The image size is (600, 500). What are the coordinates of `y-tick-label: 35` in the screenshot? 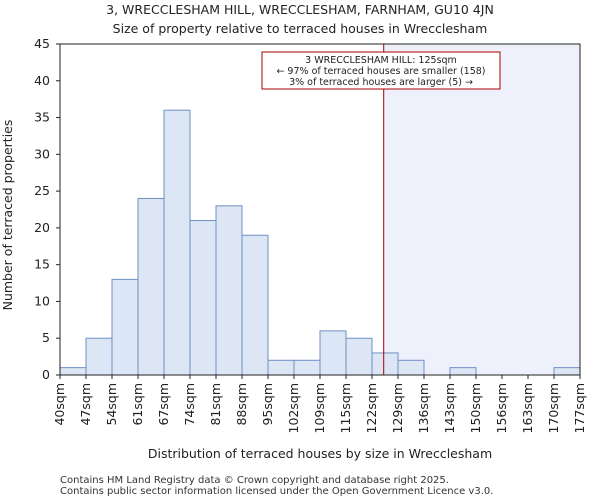 It's located at (42, 117).